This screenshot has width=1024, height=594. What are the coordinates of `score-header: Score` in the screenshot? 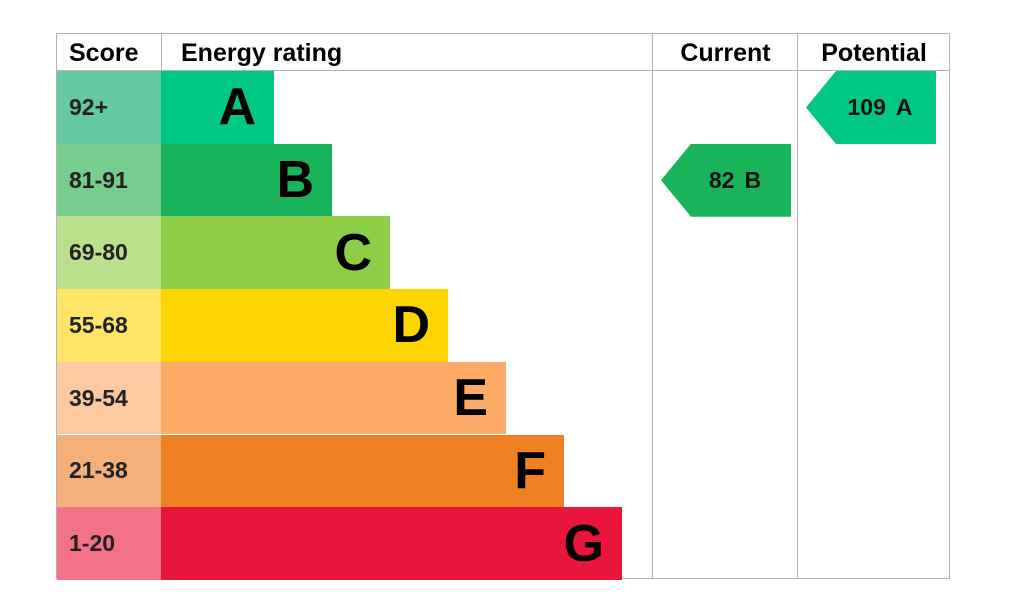 It's located at (104, 53).